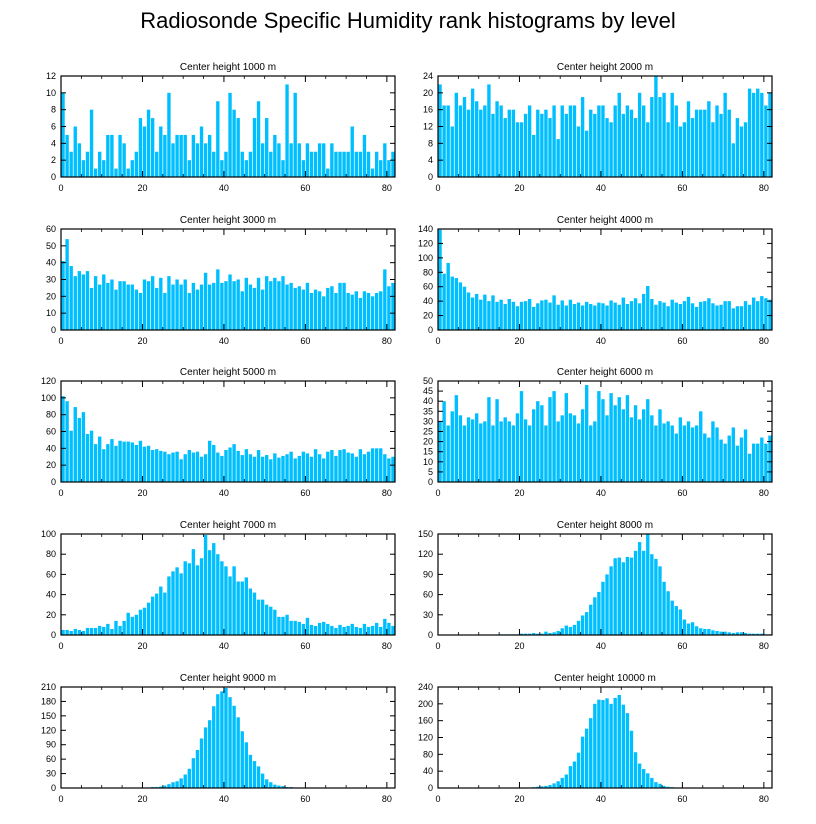 This screenshot has width=816, height=824. What do you see at coordinates (224, 188) in the screenshot?
I see `x-tick-label: 40` at bounding box center [224, 188].